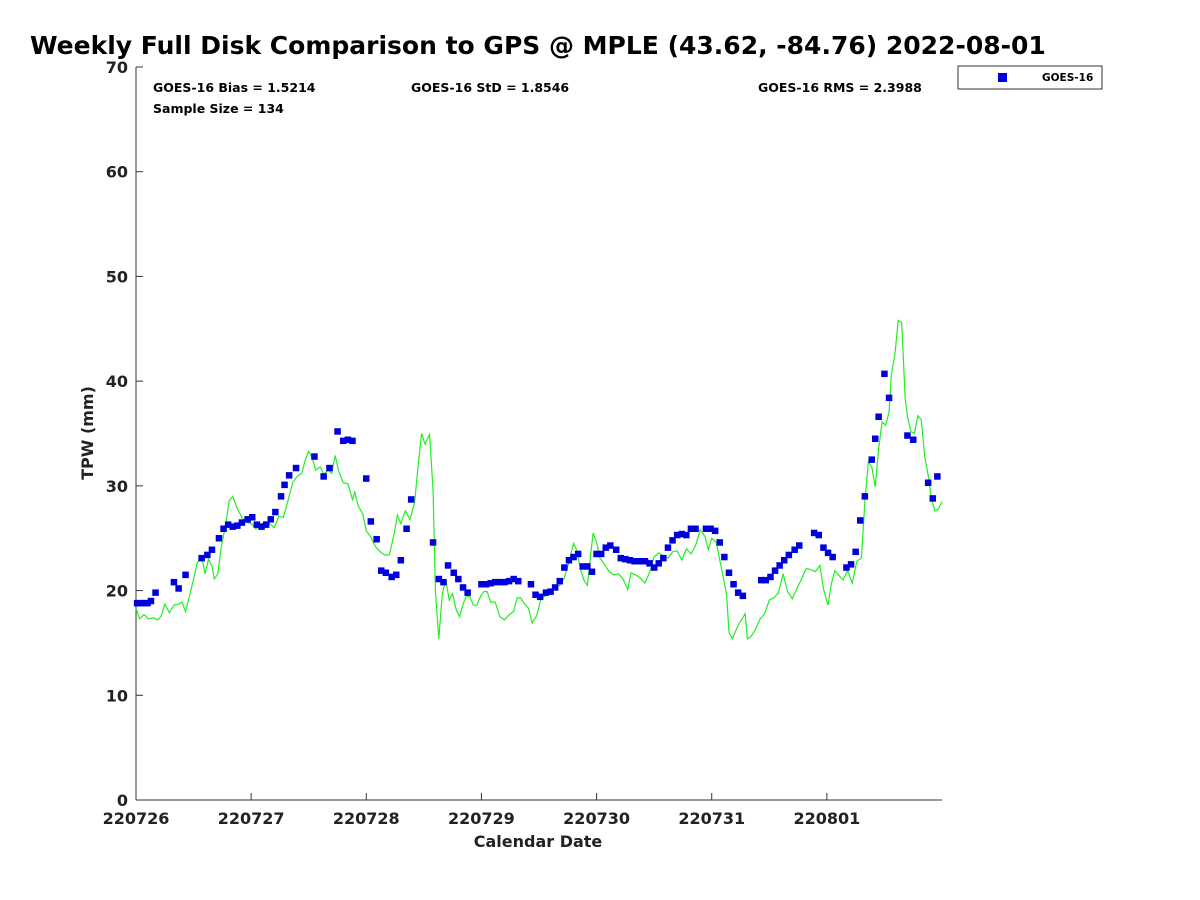 Image resolution: width=1200 pixels, height=900 pixels. Describe the element at coordinates (481, 818) in the screenshot. I see `x-tick-label: 220729` at that location.